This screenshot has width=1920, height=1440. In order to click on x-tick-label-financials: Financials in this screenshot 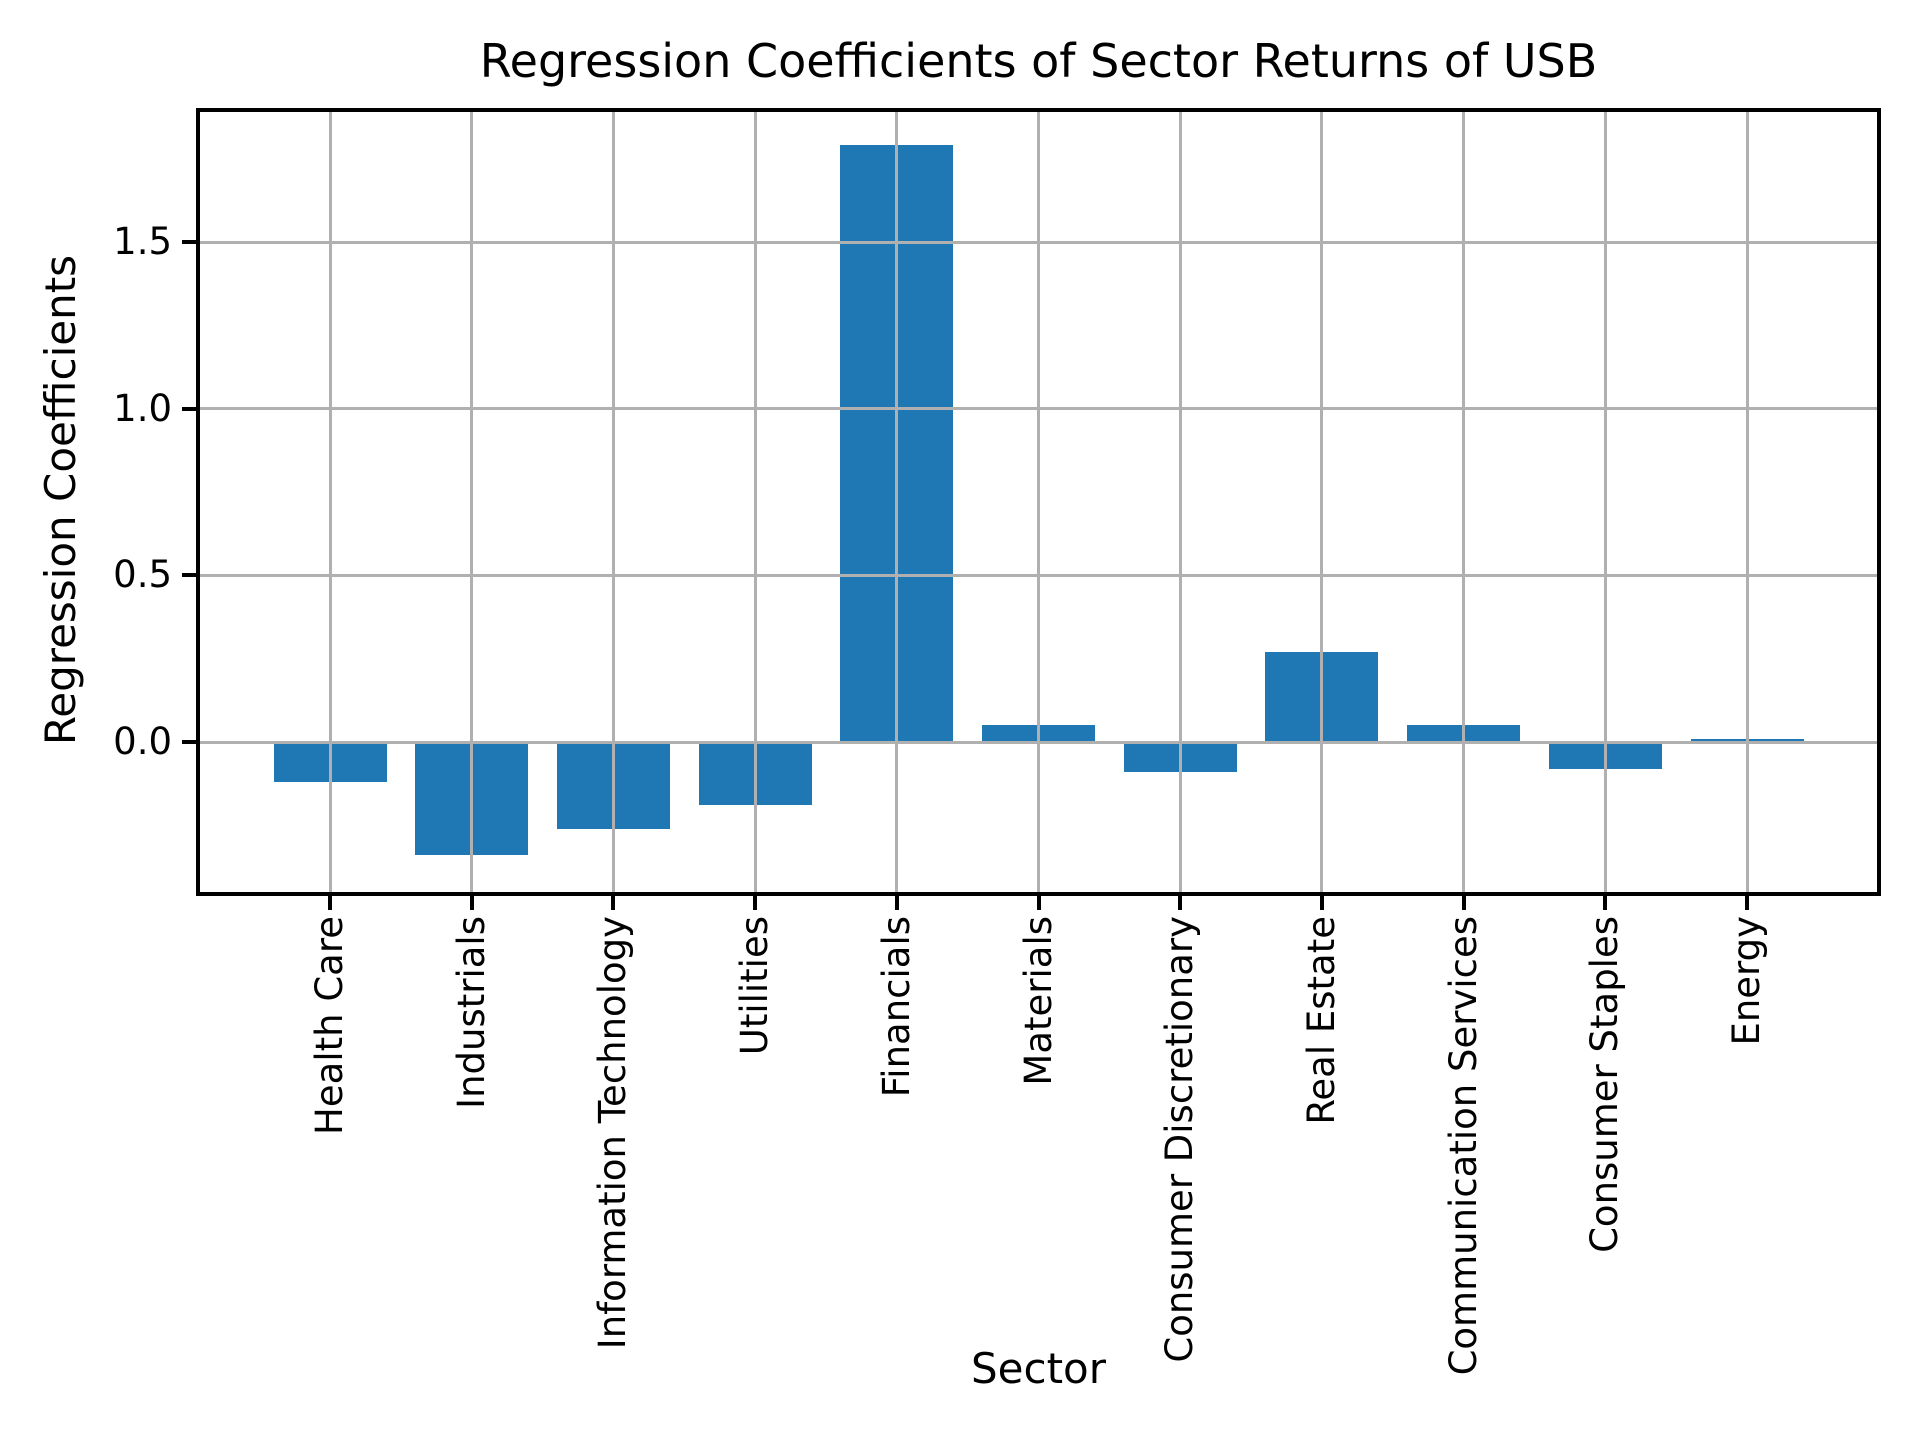, I will do `click(896, 1007)`.